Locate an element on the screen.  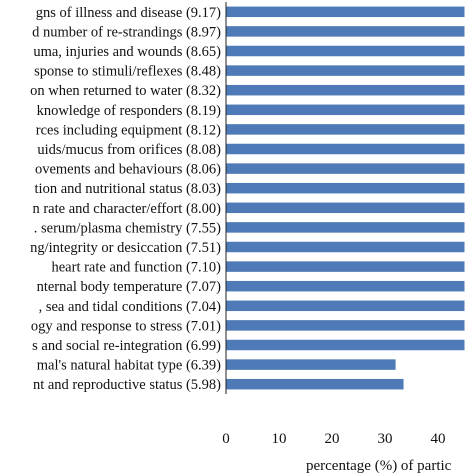
category-label: sponse to stimuli/reflexes (8.48) is located at coordinates (127, 72).